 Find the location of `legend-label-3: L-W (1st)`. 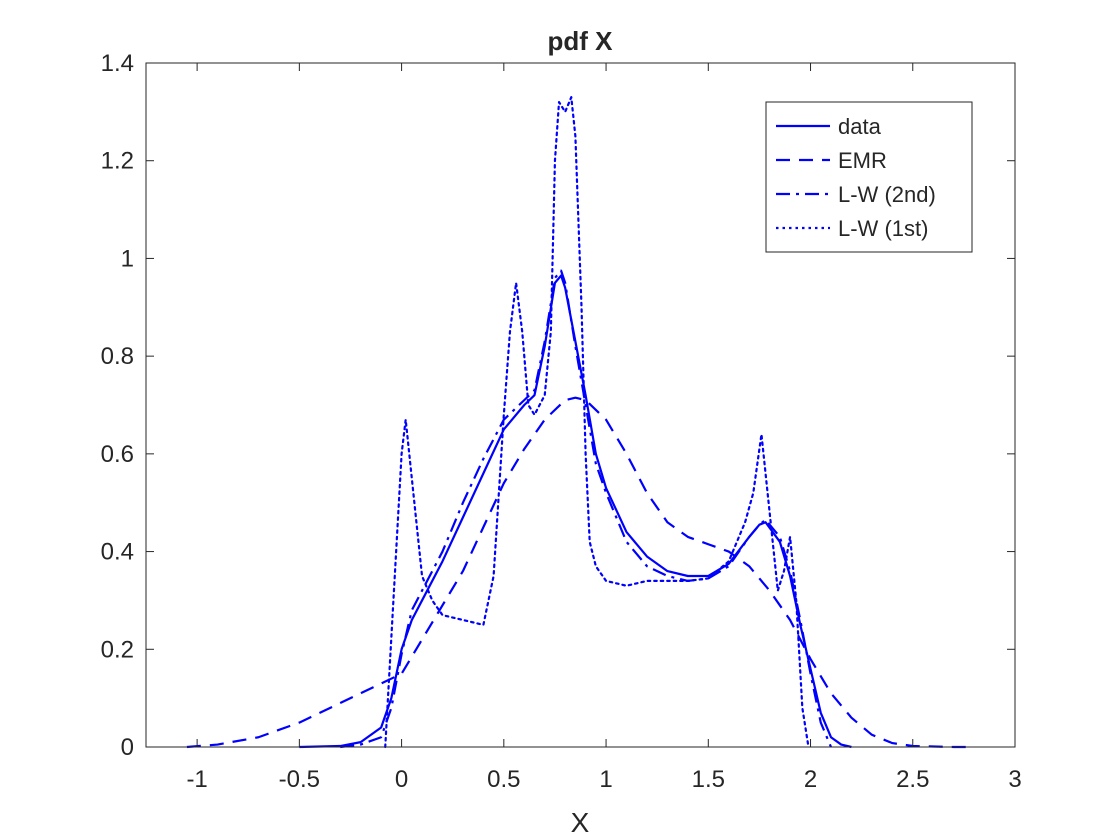

legend-label-3: L-W (1st) is located at coordinates (883, 228).